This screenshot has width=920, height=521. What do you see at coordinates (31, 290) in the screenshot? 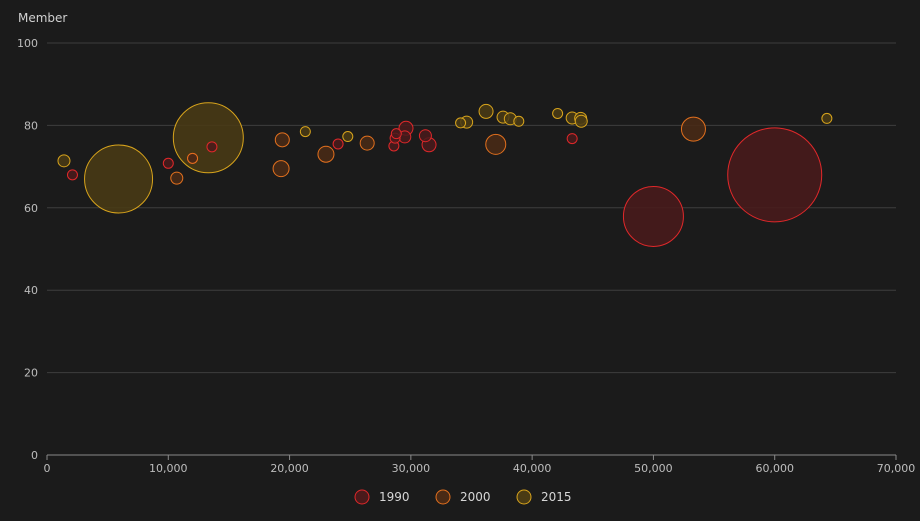
I see `y-tick-label: 40` at bounding box center [31, 290].